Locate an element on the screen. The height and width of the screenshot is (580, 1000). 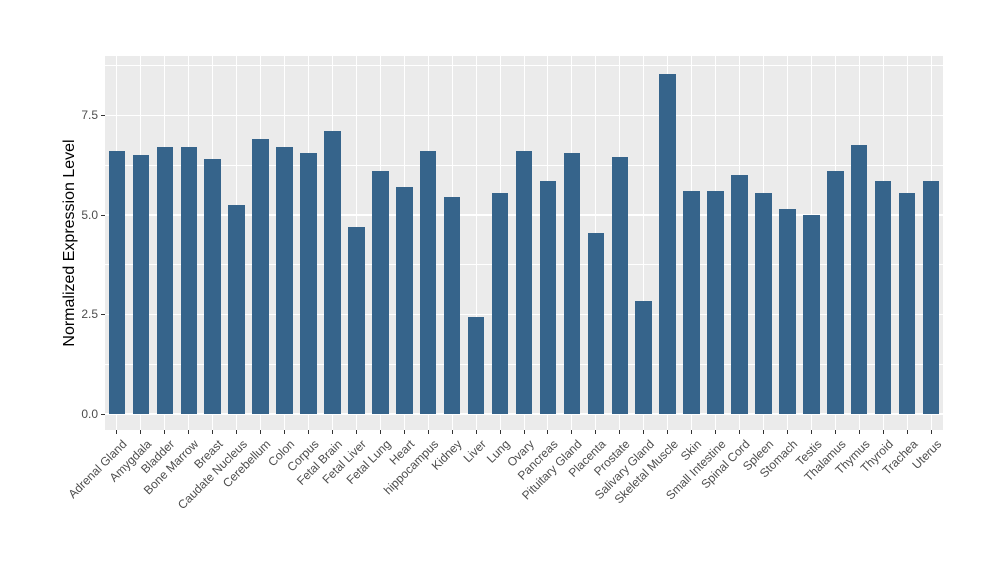
x-tick-label: Skeletal Muscle is located at coordinates (646, 472).